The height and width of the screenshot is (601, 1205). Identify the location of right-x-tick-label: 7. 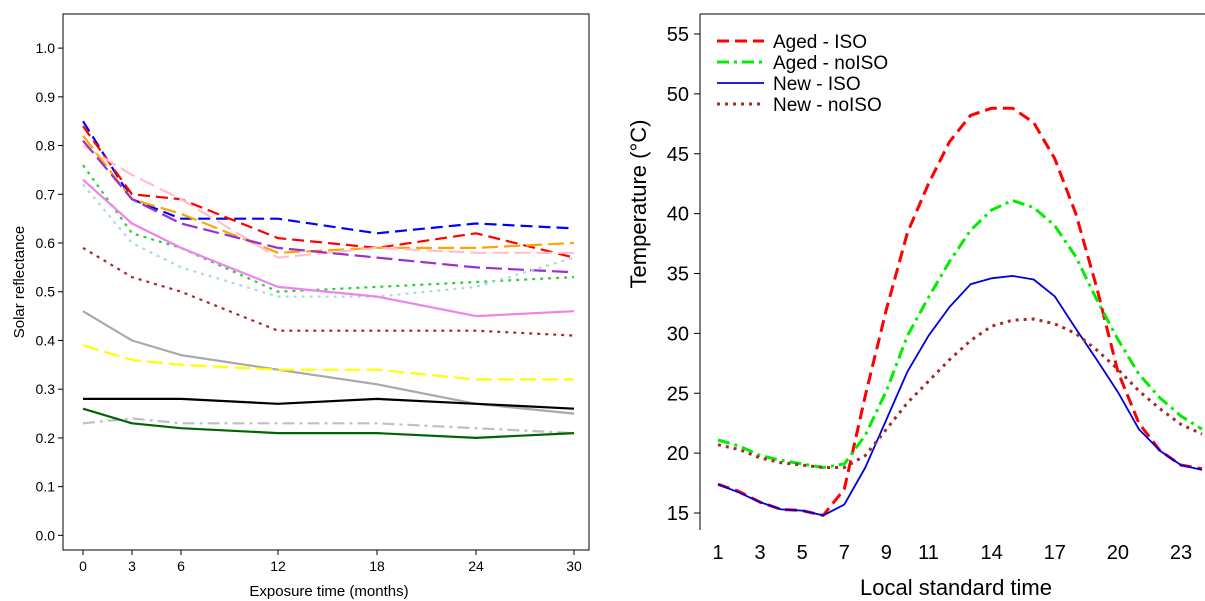
(844, 553).